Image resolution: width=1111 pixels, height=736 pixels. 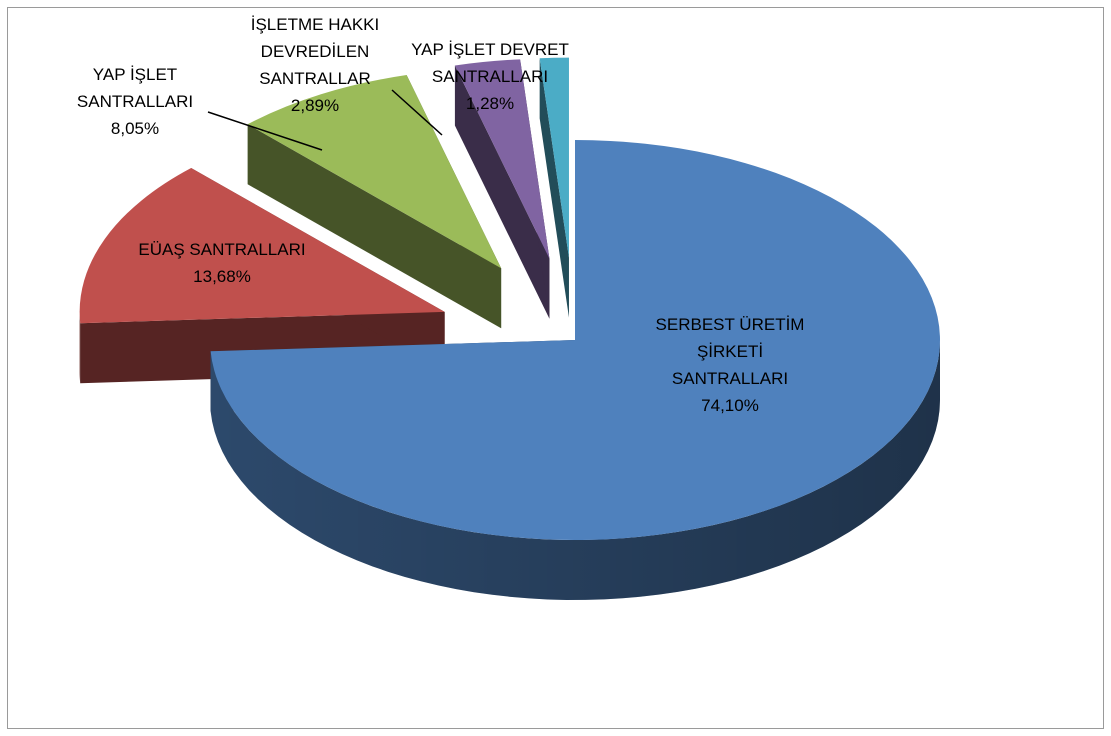 I want to click on leader-line-yap-islet, so click(x=265, y=131).